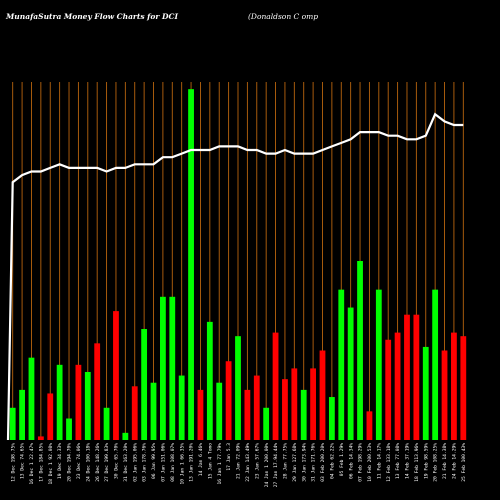  What do you see at coordinates (445, 461) in the screenshot?
I see `x-tick-label: 21 Feb 14.38%` at bounding box center [445, 461].